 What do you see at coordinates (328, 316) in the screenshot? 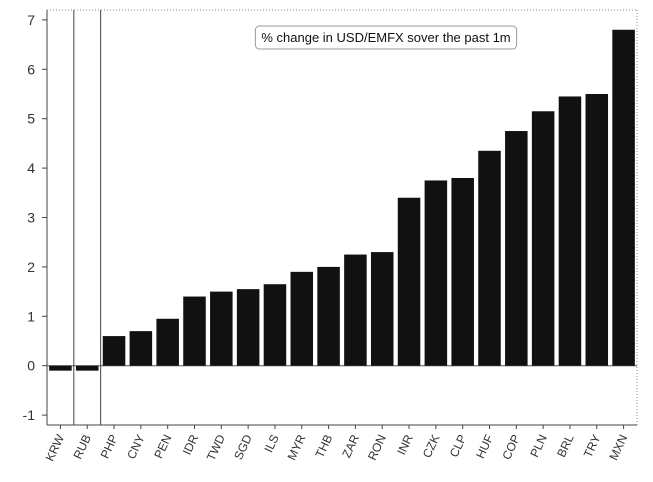
I see `bar-thb` at bounding box center [328, 316].